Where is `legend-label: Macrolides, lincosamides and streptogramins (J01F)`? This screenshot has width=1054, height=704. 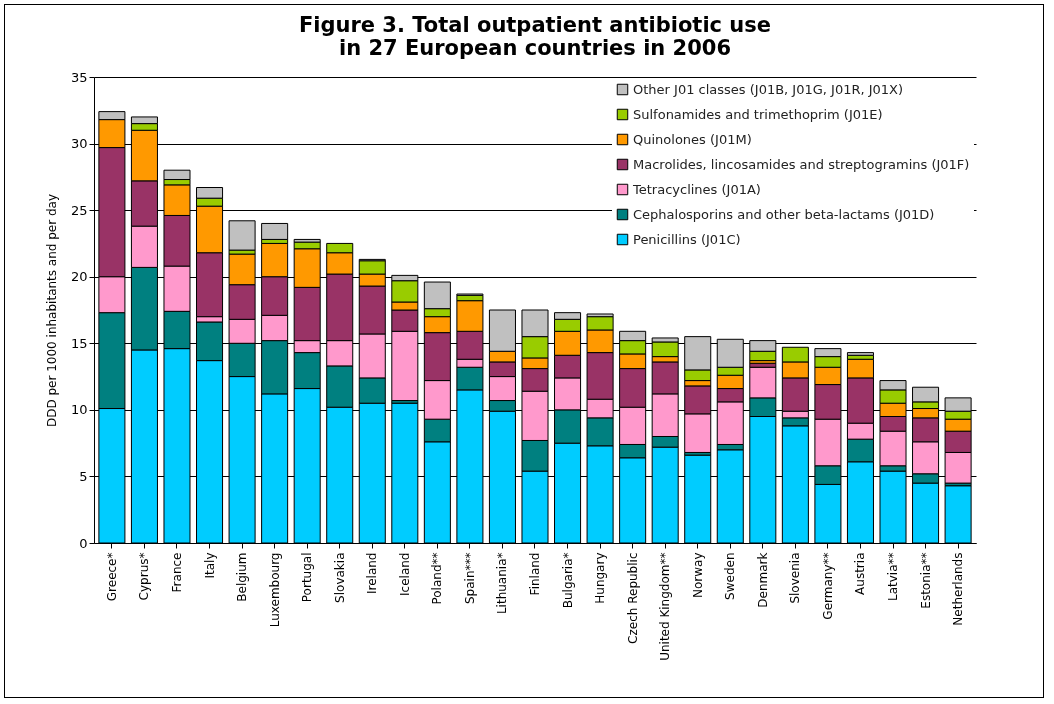
legend-label: Macrolides, lincosamides and streptogramins (J01F) is located at coordinates (801, 164).